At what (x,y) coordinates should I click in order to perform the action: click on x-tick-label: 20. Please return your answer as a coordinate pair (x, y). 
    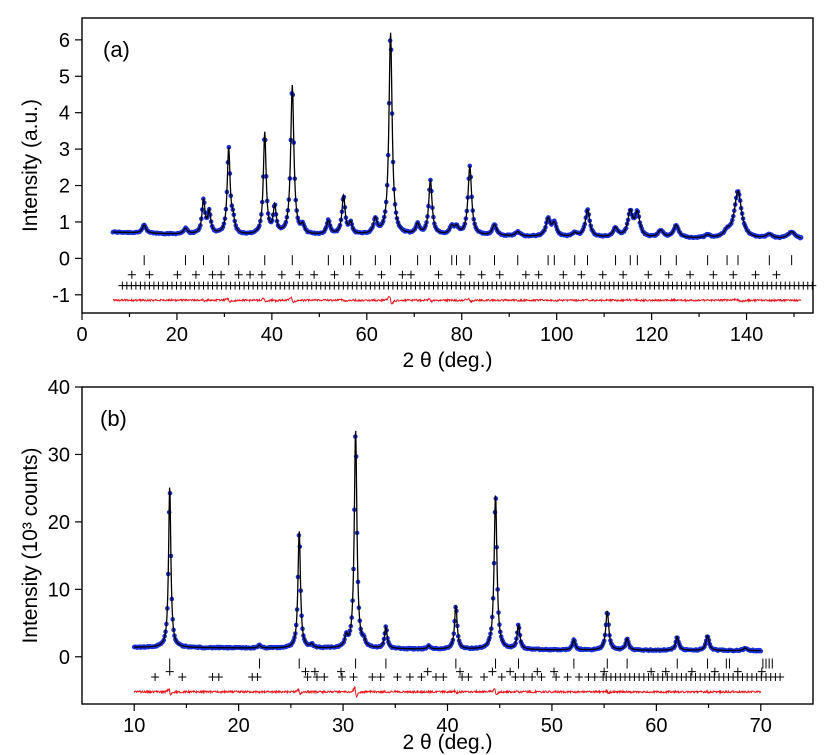
    Looking at the image, I should click on (239, 726).